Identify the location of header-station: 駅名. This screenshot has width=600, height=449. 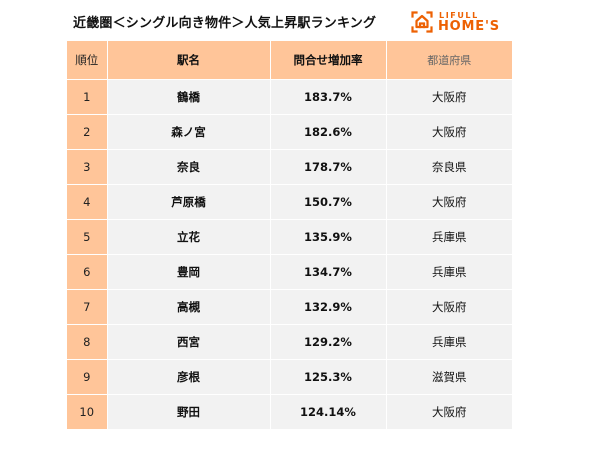
(189, 60).